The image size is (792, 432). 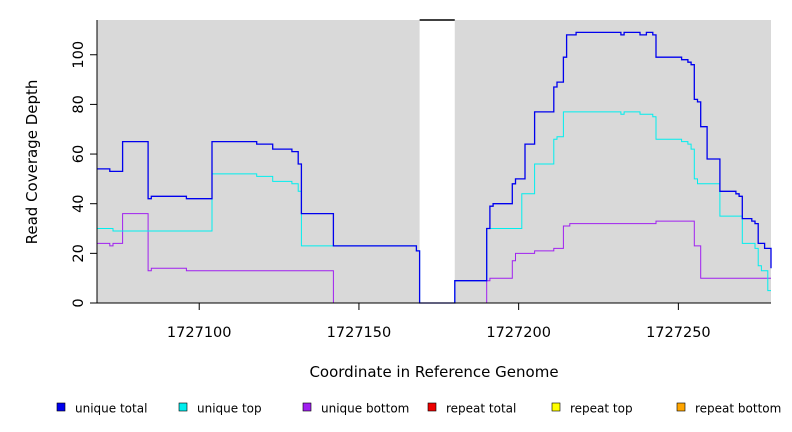 I want to click on legend-label-repeat-bottom: repeat bottom, so click(x=738, y=409).